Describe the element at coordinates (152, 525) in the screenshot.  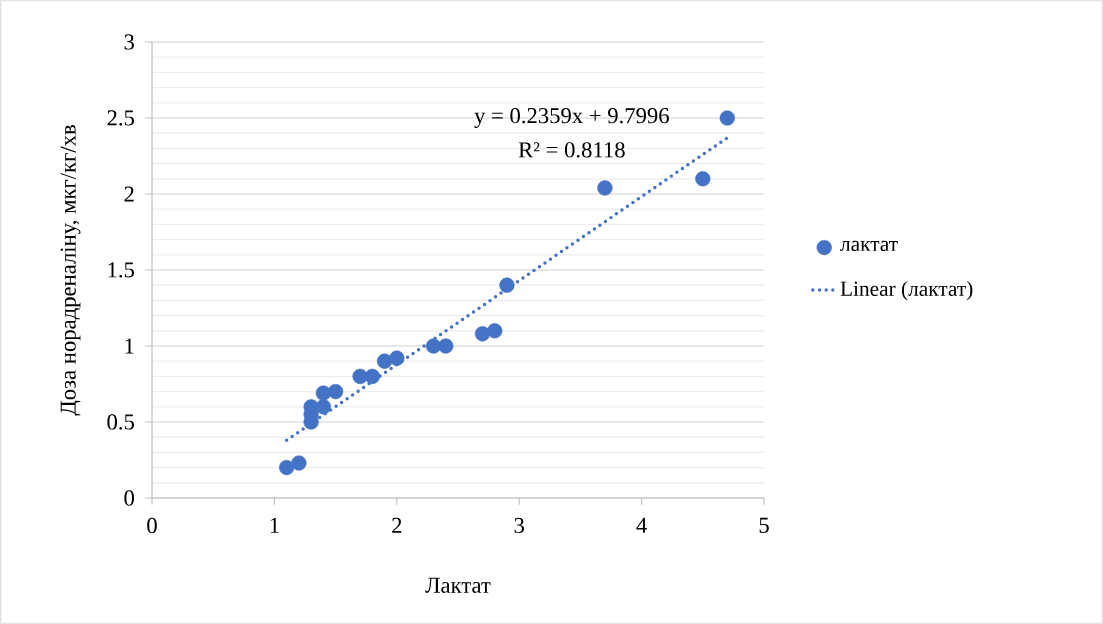
I see `x-tick-label: 0` at that location.